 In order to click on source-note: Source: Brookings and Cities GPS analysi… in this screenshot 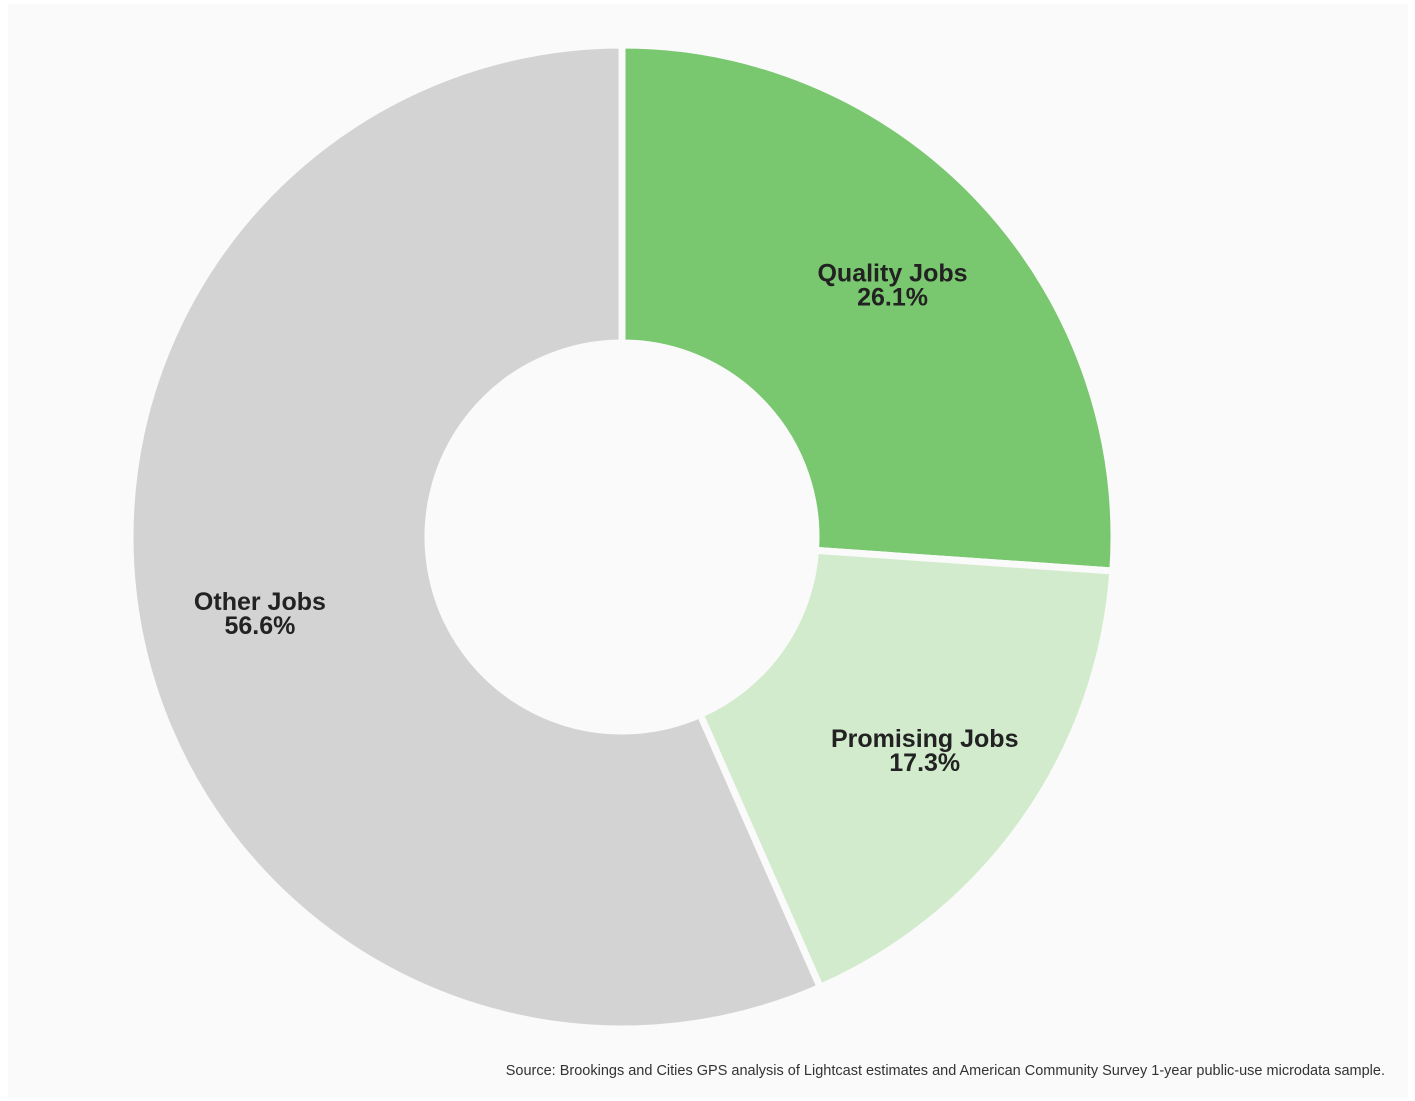, I will do `click(945, 1071)`.